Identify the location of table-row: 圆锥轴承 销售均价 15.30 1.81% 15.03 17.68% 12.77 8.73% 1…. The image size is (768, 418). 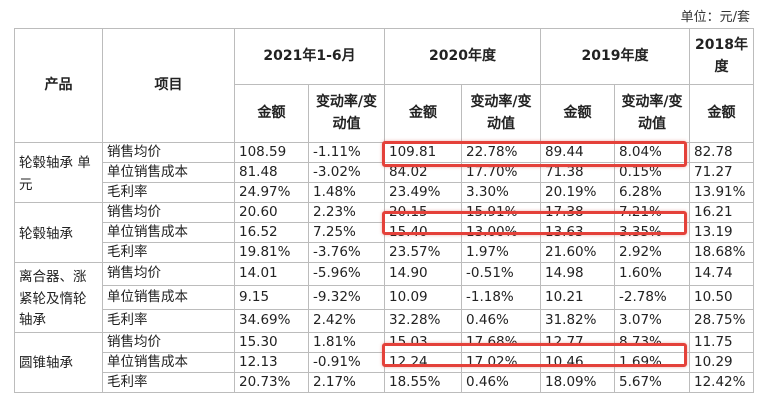
(384, 362).